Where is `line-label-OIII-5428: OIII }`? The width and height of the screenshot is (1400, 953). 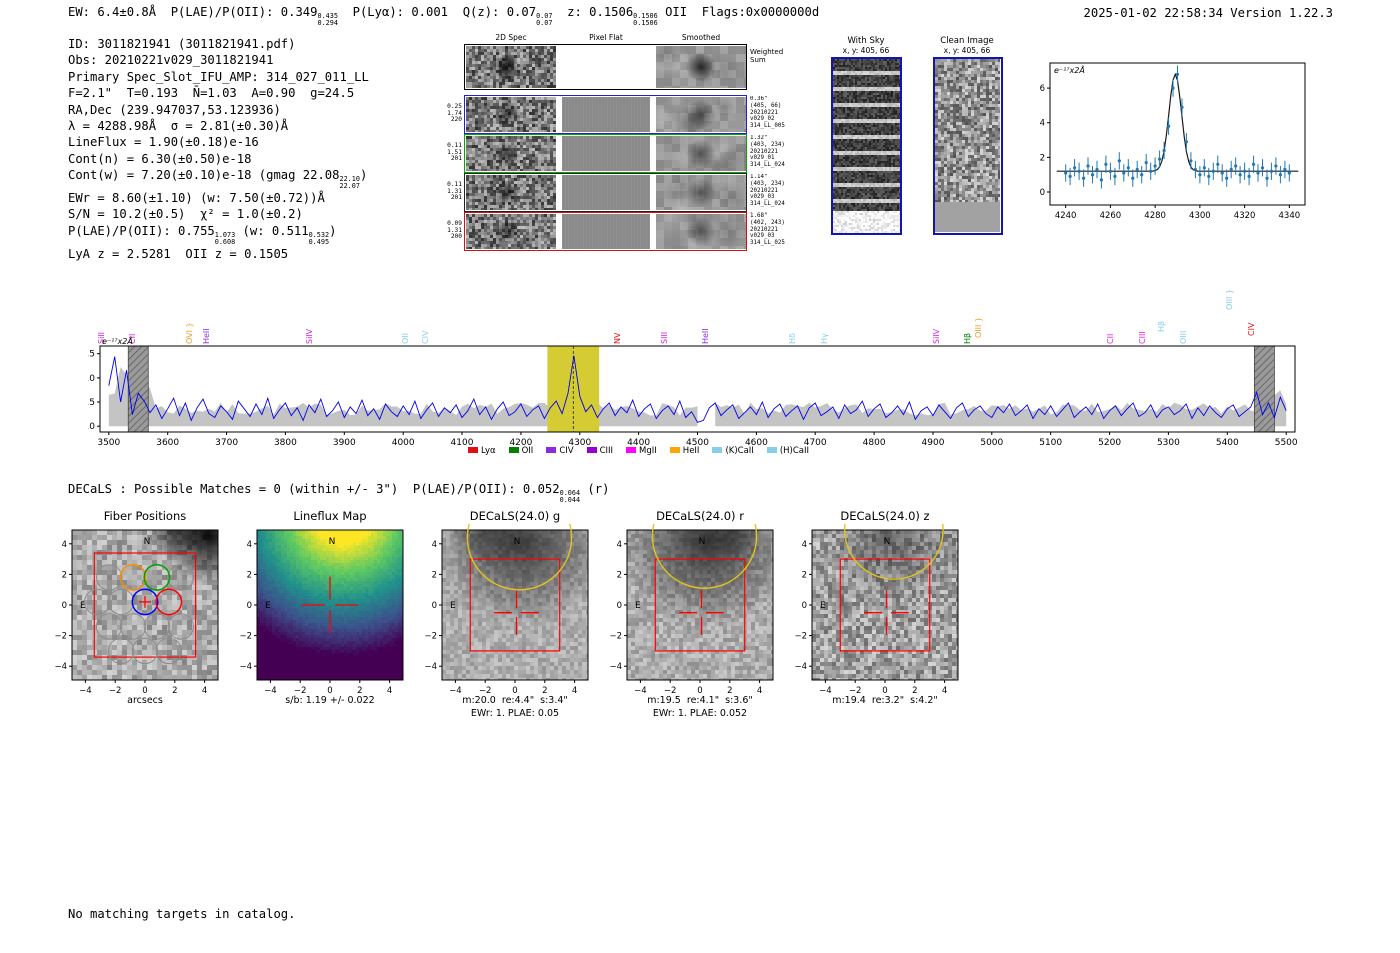
line-label-OIII-5428: OIII } is located at coordinates (1229, 299).